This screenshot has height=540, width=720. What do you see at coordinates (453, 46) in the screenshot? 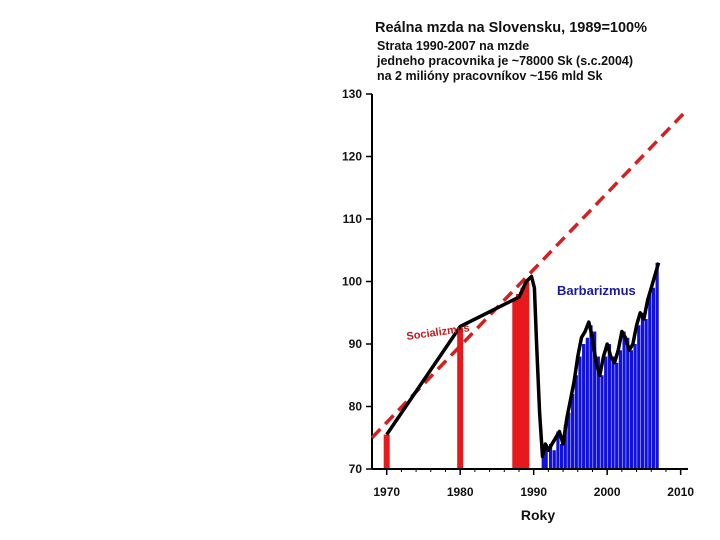
I see `chart-subtitle-line-1: Strata 1990-2007 na mzde` at bounding box center [453, 46].